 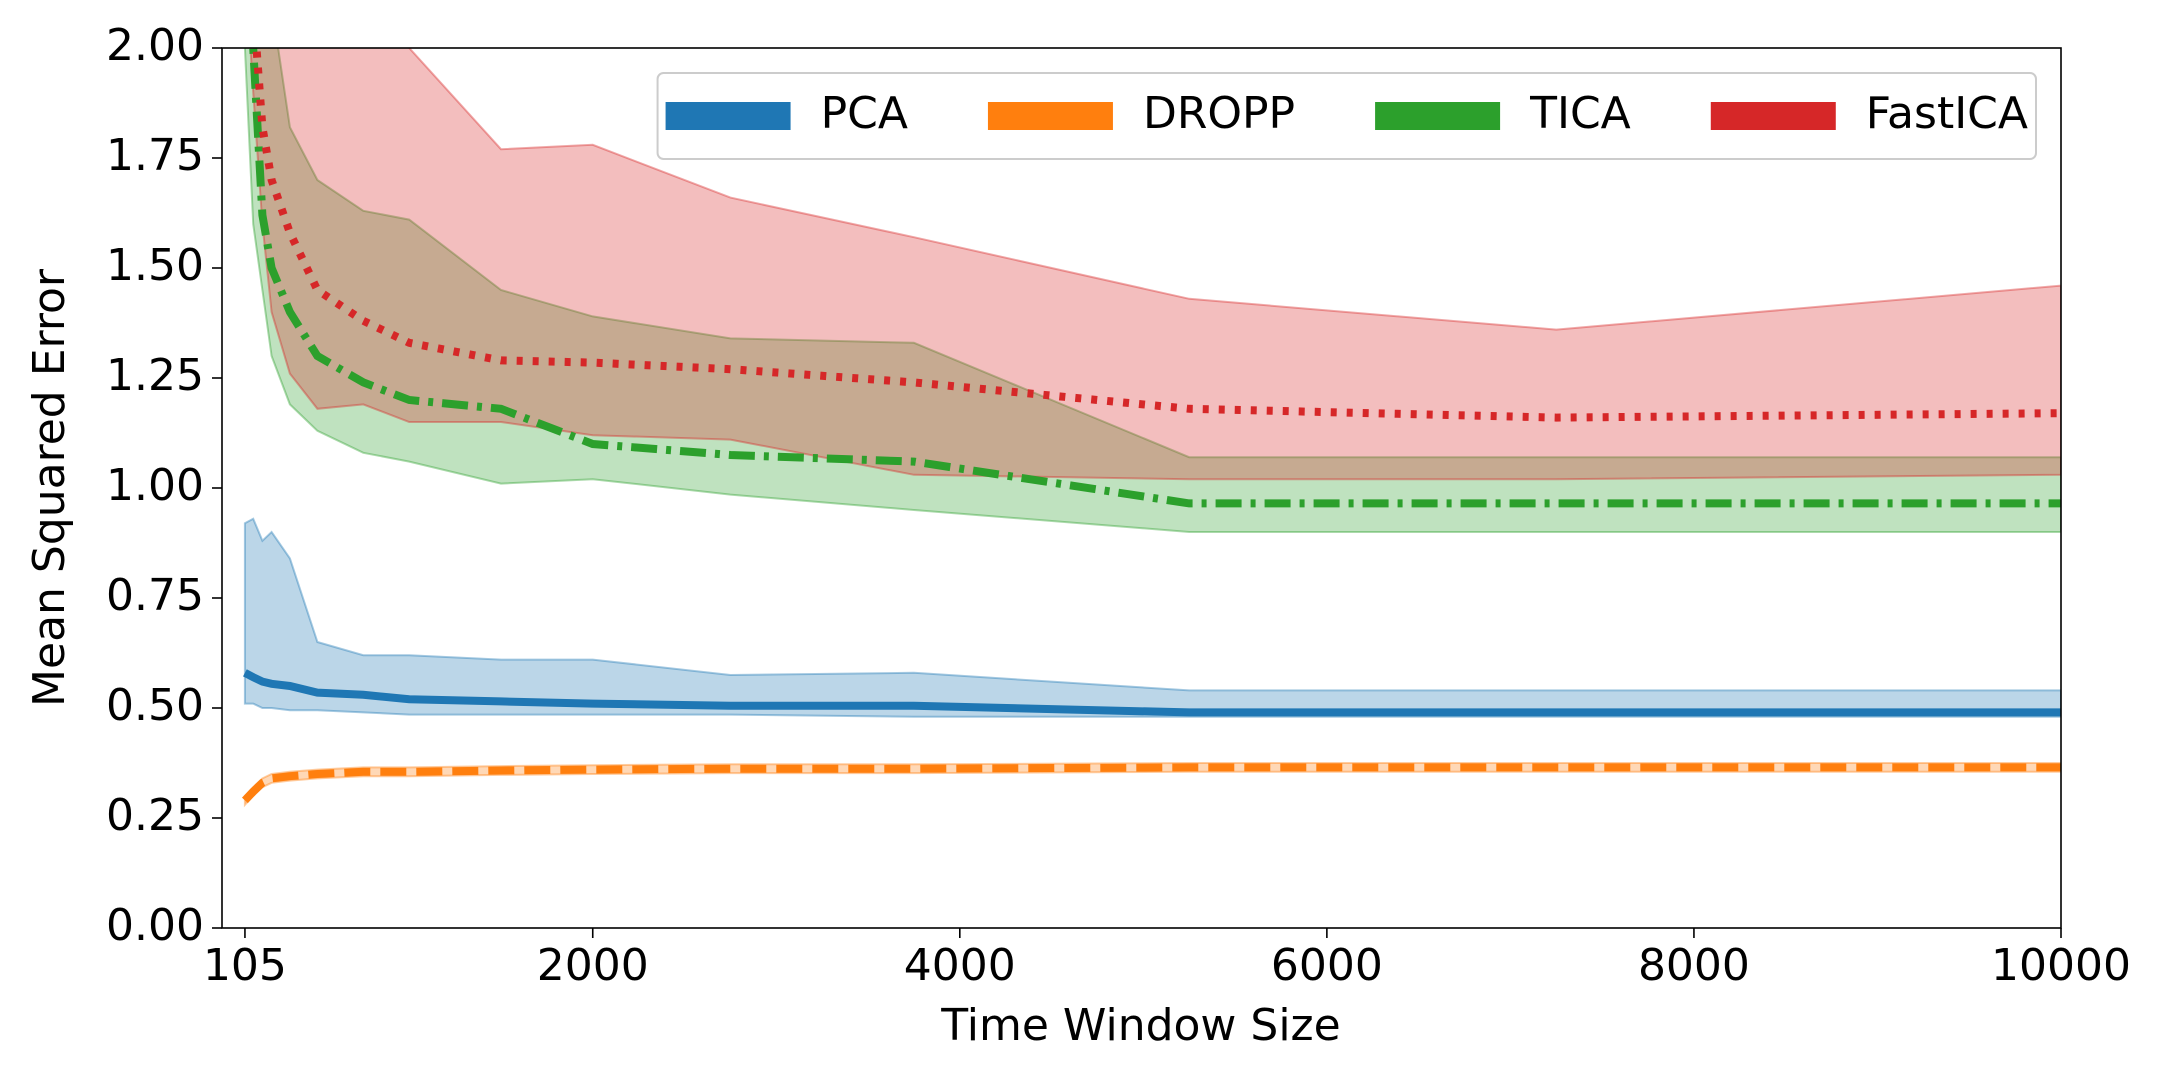 I want to click on y-tick-label: 0.00, so click(x=155, y=925).